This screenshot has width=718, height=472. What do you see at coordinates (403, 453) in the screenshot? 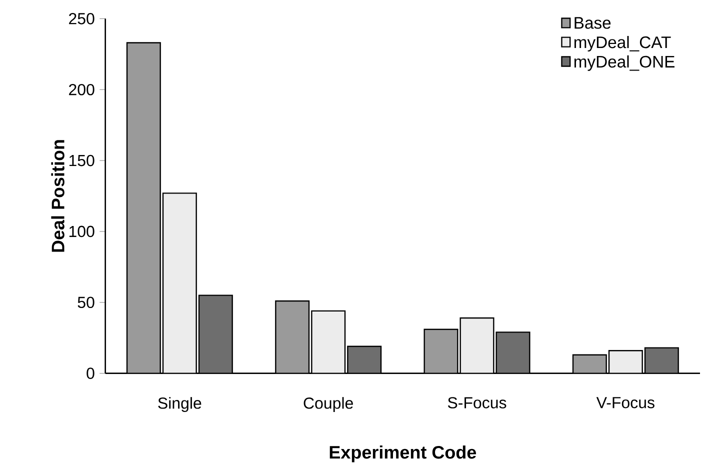
I see `x-axis-title: Experiment Code` at bounding box center [403, 453].